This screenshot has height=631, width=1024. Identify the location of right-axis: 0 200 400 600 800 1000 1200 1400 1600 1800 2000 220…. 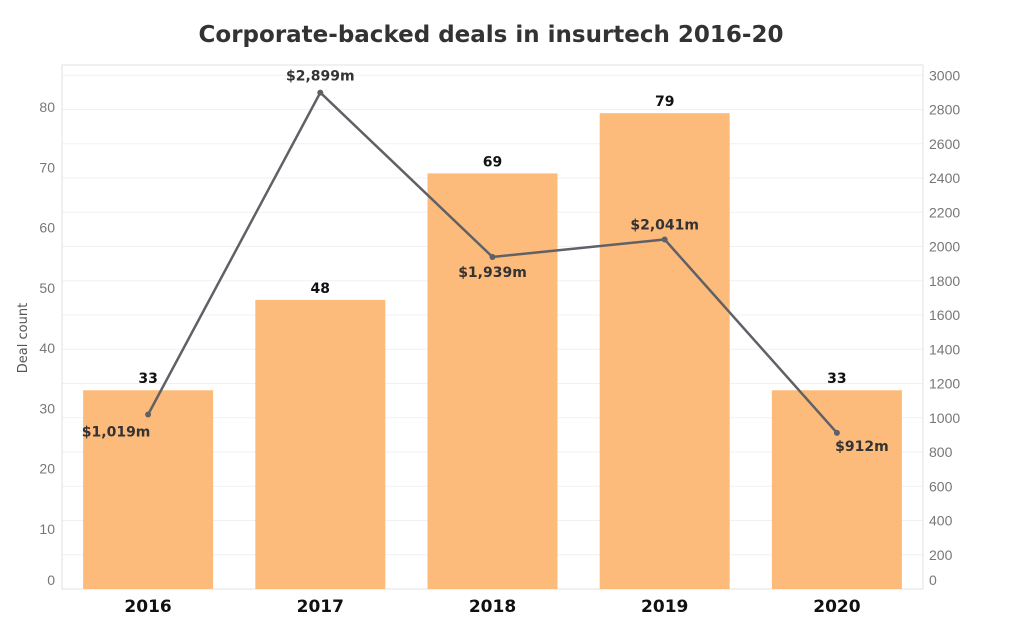
(944, 327).